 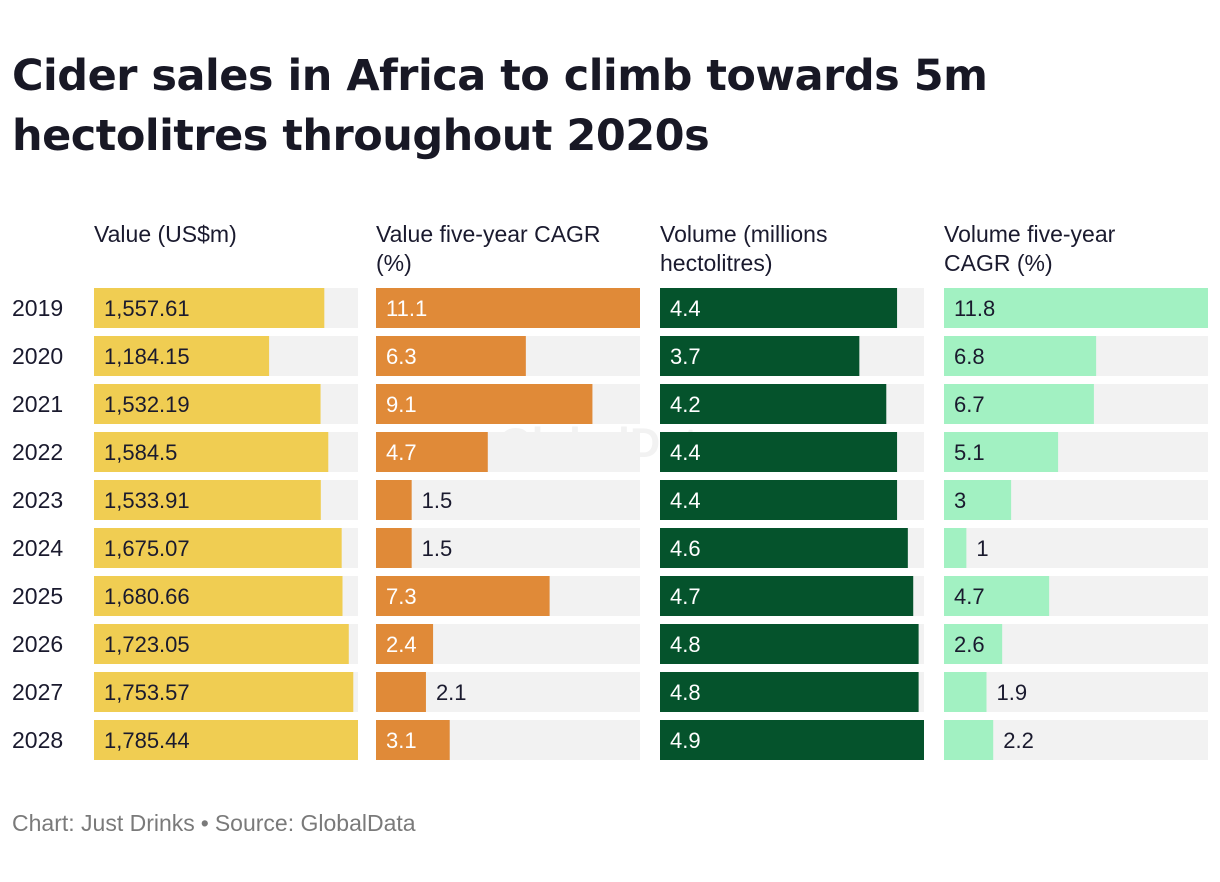 I want to click on year-label: 2027, so click(x=37, y=692).